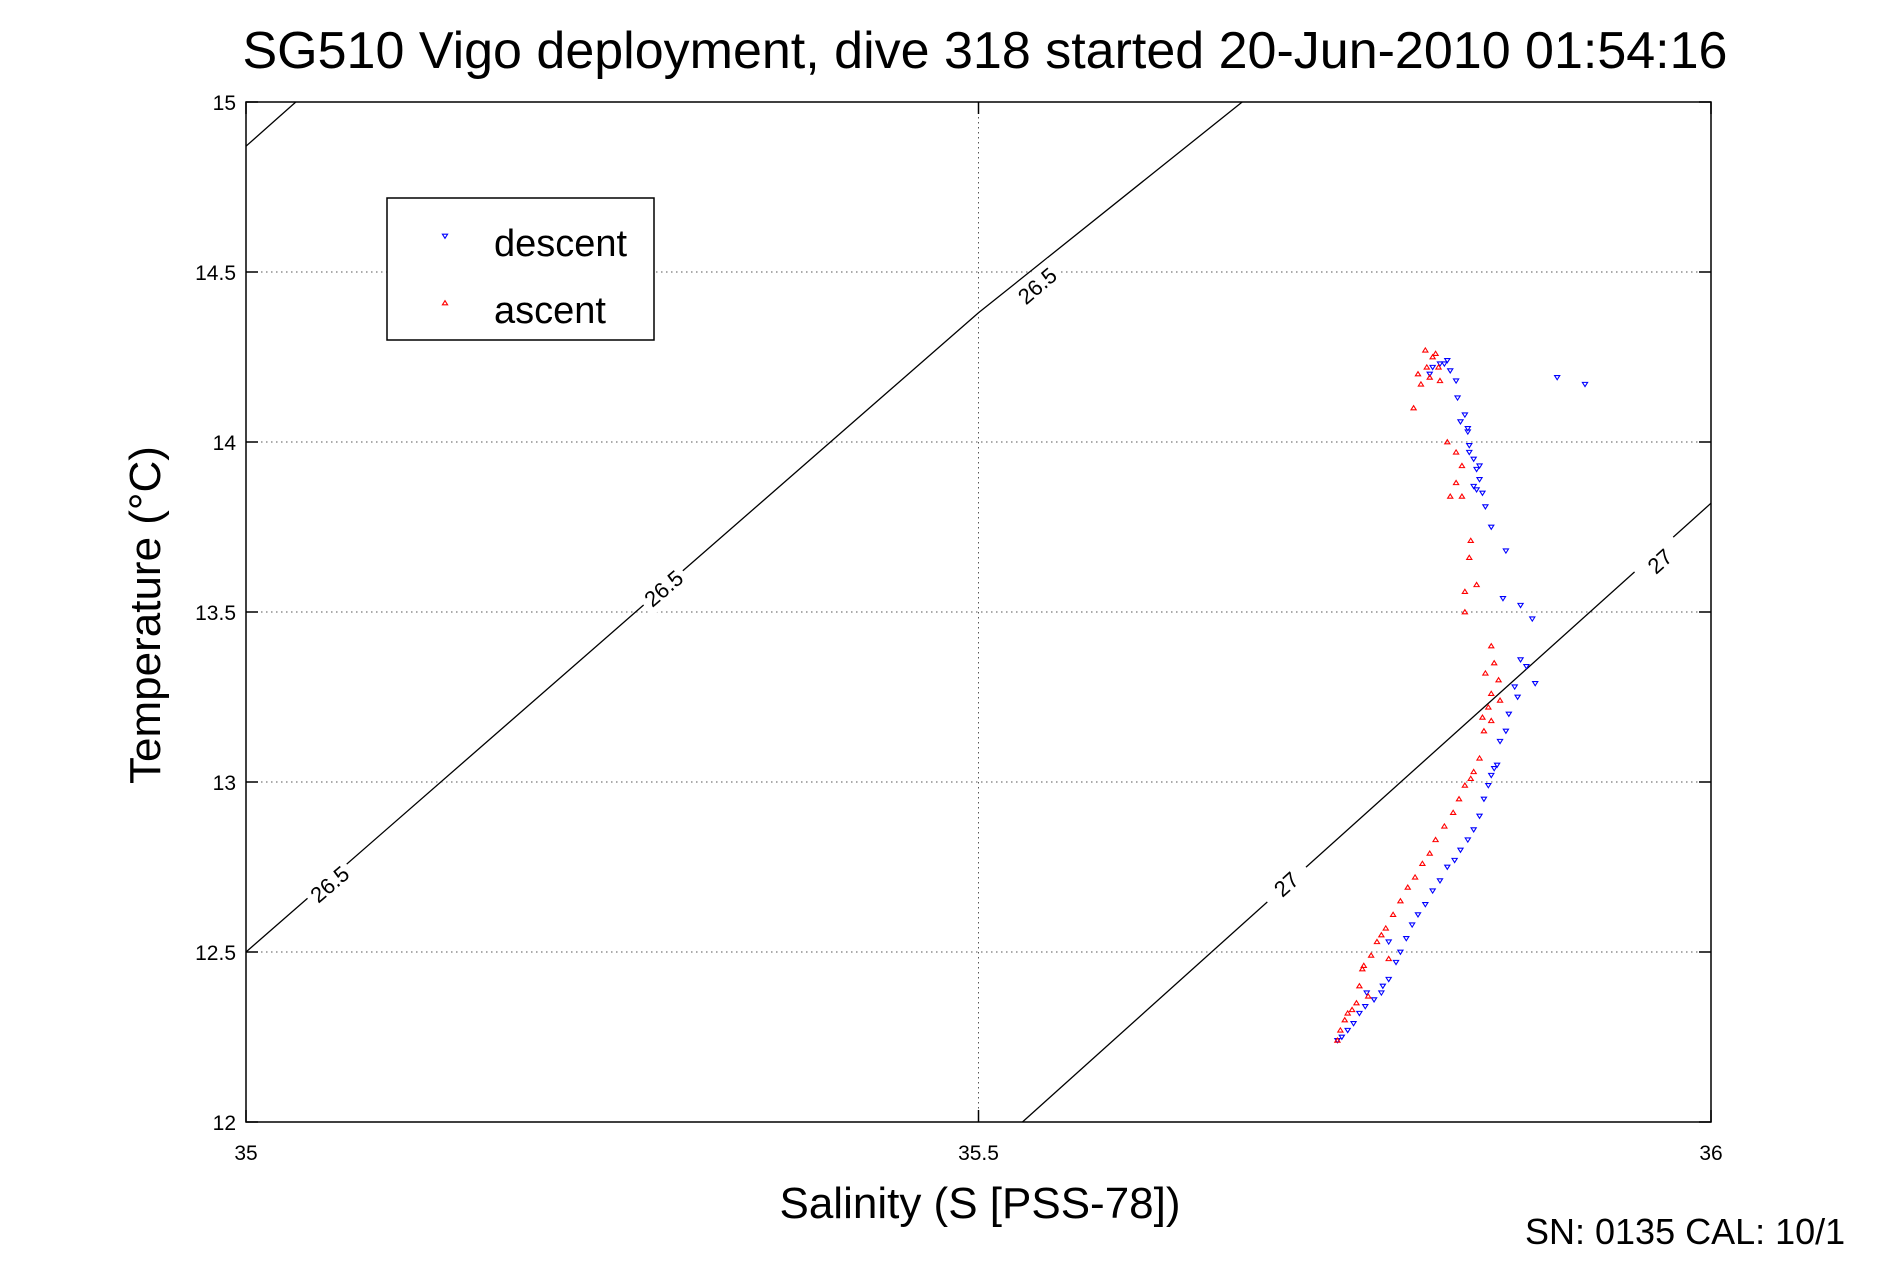  Describe the element at coordinates (1685, 1231) in the screenshot. I see `serial-calibration-text: SN: 0135 CAL: 10/1` at that location.